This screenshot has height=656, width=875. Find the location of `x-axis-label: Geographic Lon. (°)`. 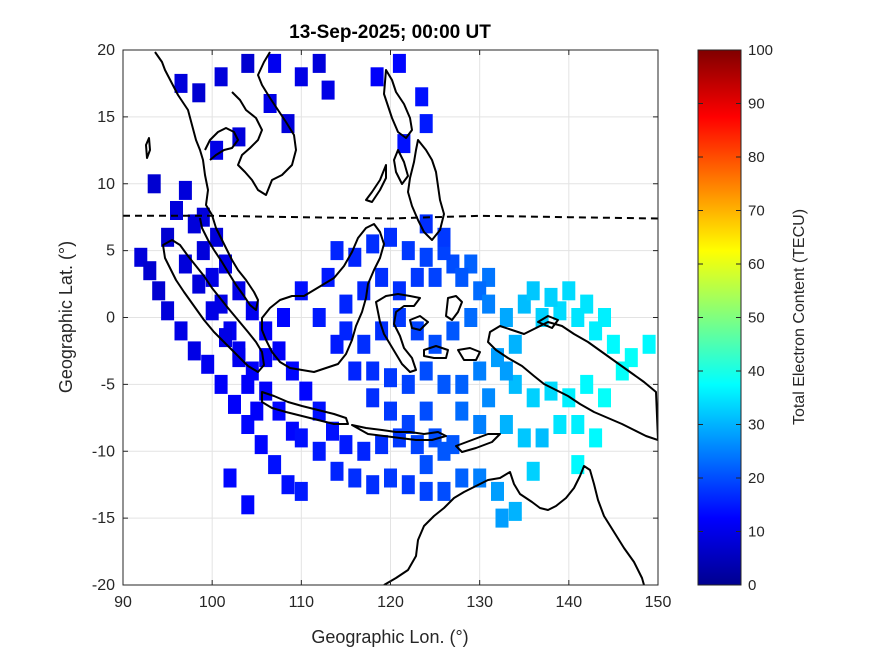

x-axis-label: Geographic Lon. (°) is located at coordinates (389, 637).